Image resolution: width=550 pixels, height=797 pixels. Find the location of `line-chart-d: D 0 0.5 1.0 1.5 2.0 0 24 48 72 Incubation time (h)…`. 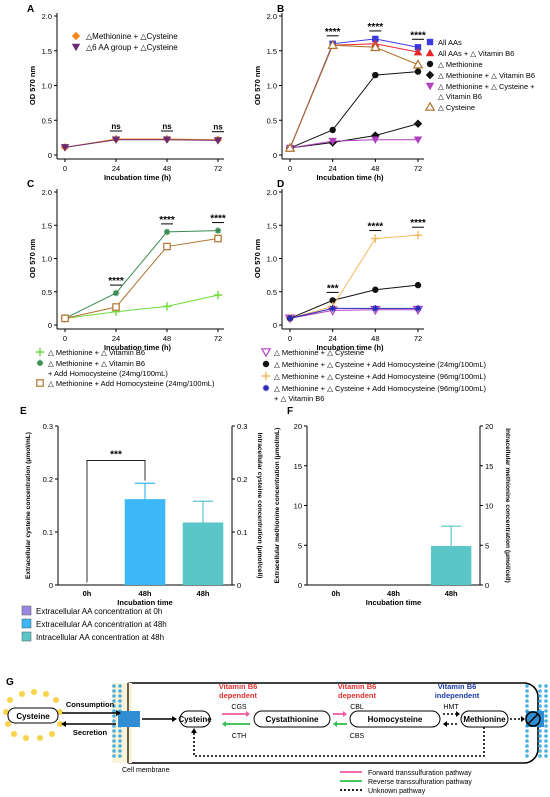

line-chart-d: D 0 0.5 1.0 1.5 2.0 0 24 48 72 Incubation time (h)… is located at coordinates (339, 265).